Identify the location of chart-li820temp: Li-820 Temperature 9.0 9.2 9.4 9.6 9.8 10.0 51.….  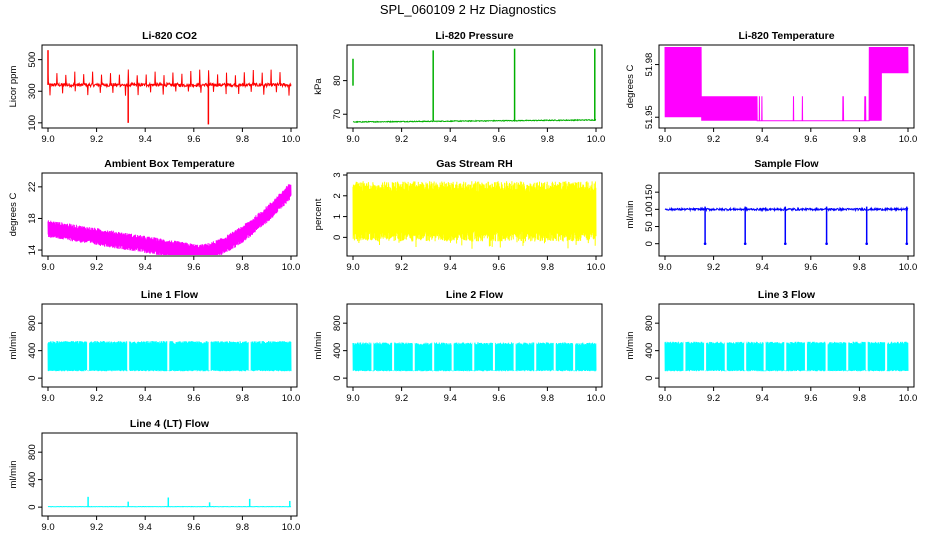
(771, 87).